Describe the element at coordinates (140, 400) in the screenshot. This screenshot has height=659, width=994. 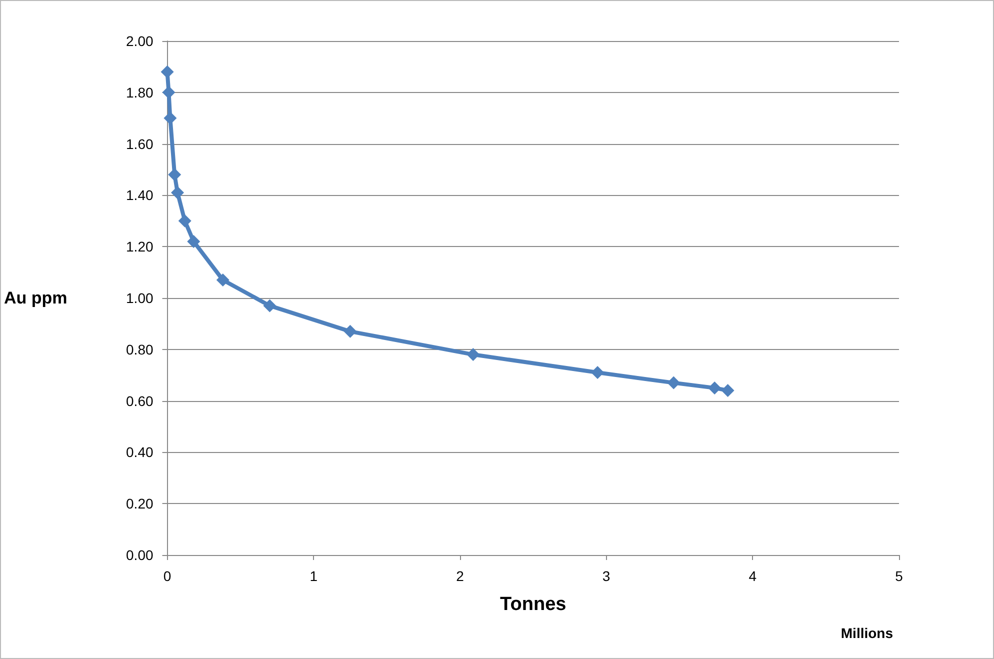
I see `y-tick-label: 0.60` at that location.